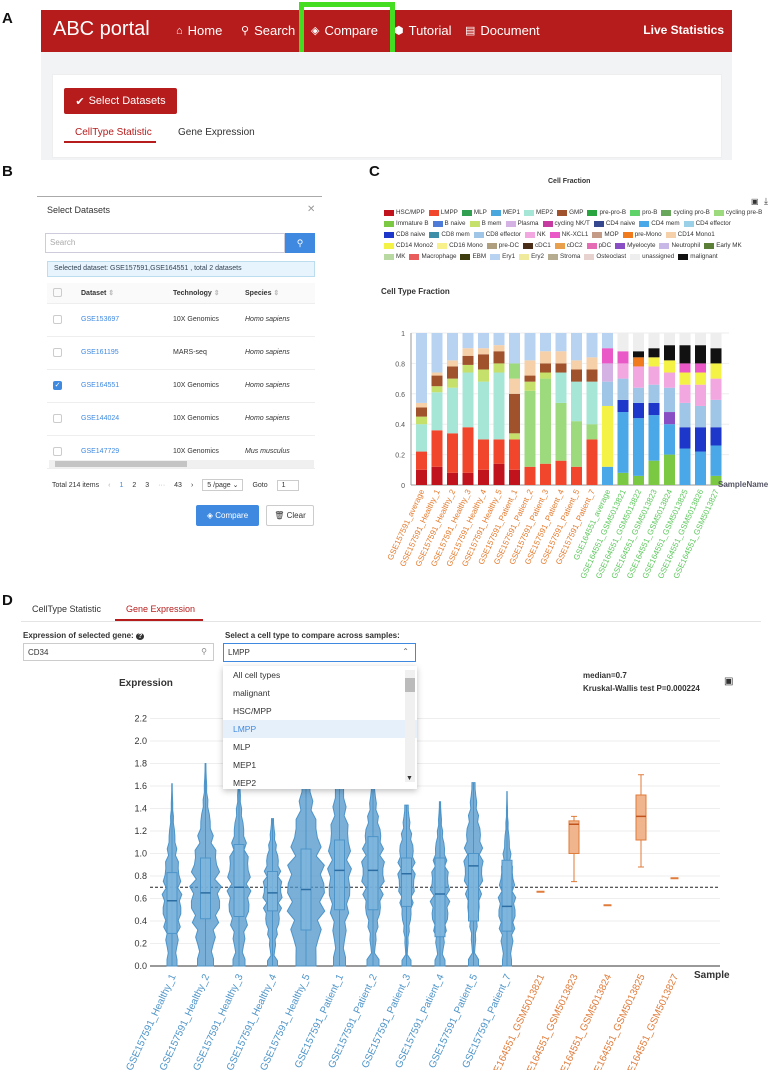 The image size is (781, 1073). I want to click on header-dataset: Dataset ⇕, so click(121, 293).